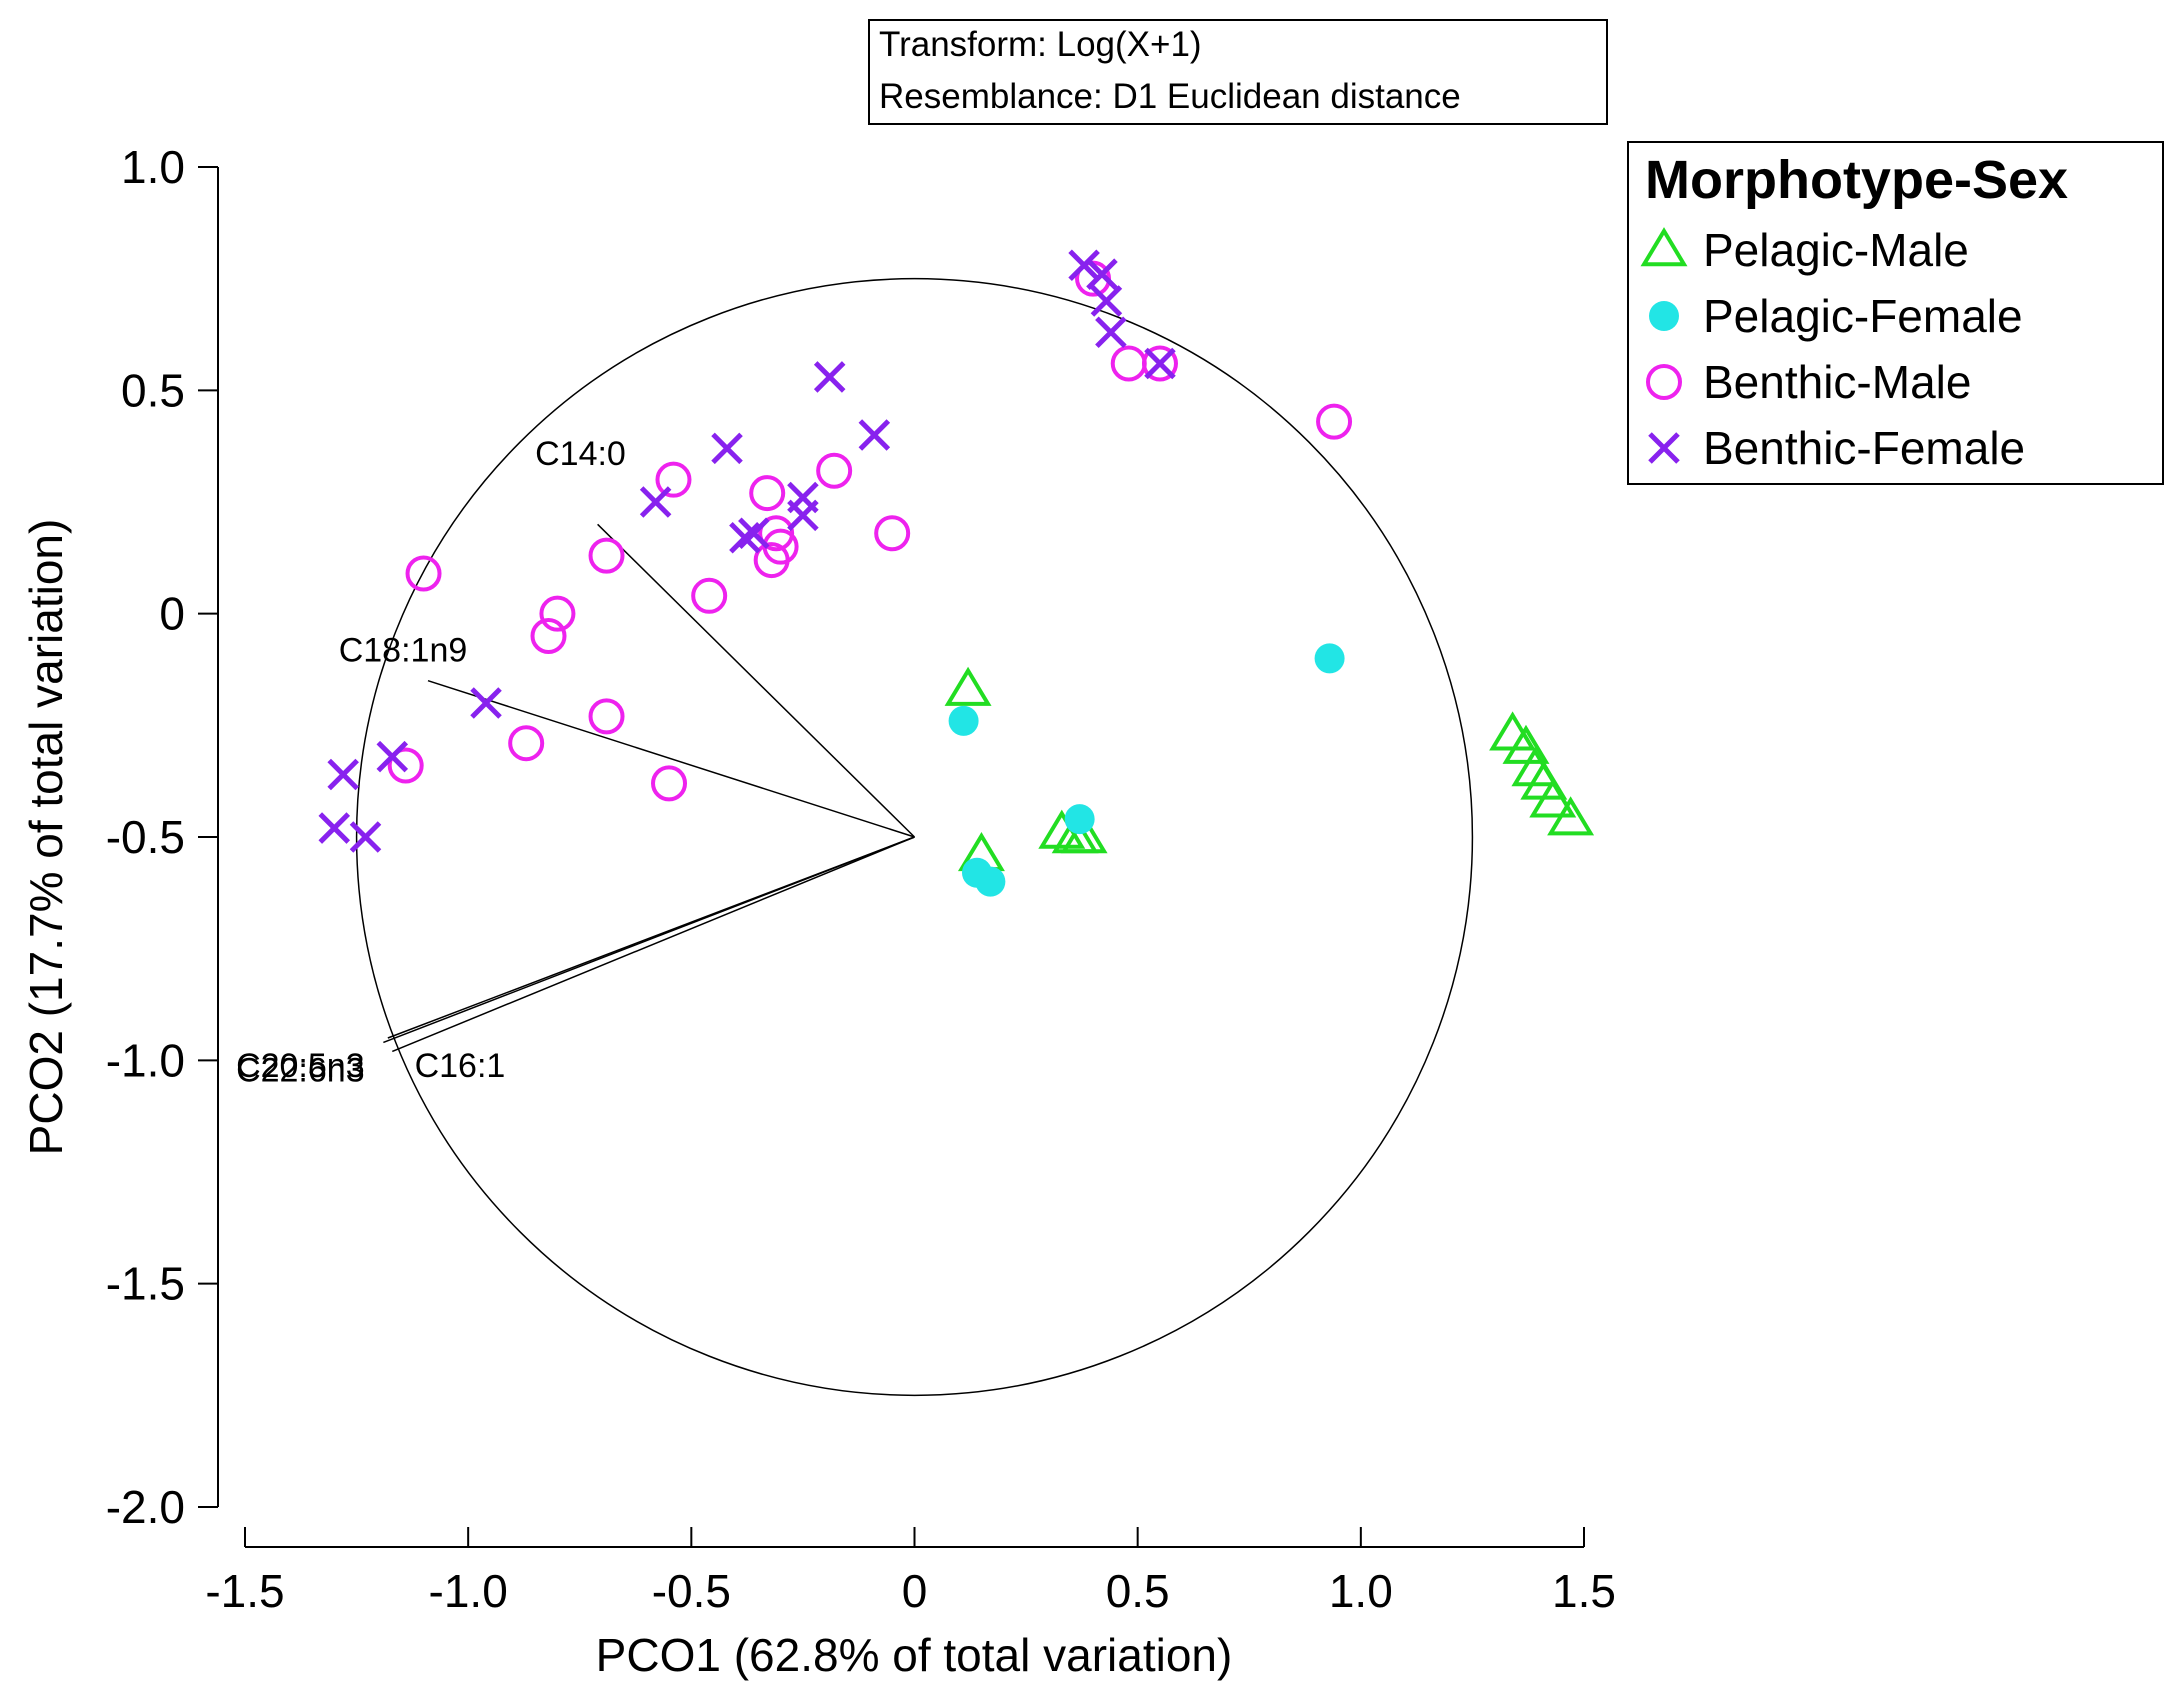 Image resolution: width=2171 pixels, height=1702 pixels. What do you see at coordinates (1837, 382) in the screenshot?
I see `legend-label: Benthic-Male` at bounding box center [1837, 382].